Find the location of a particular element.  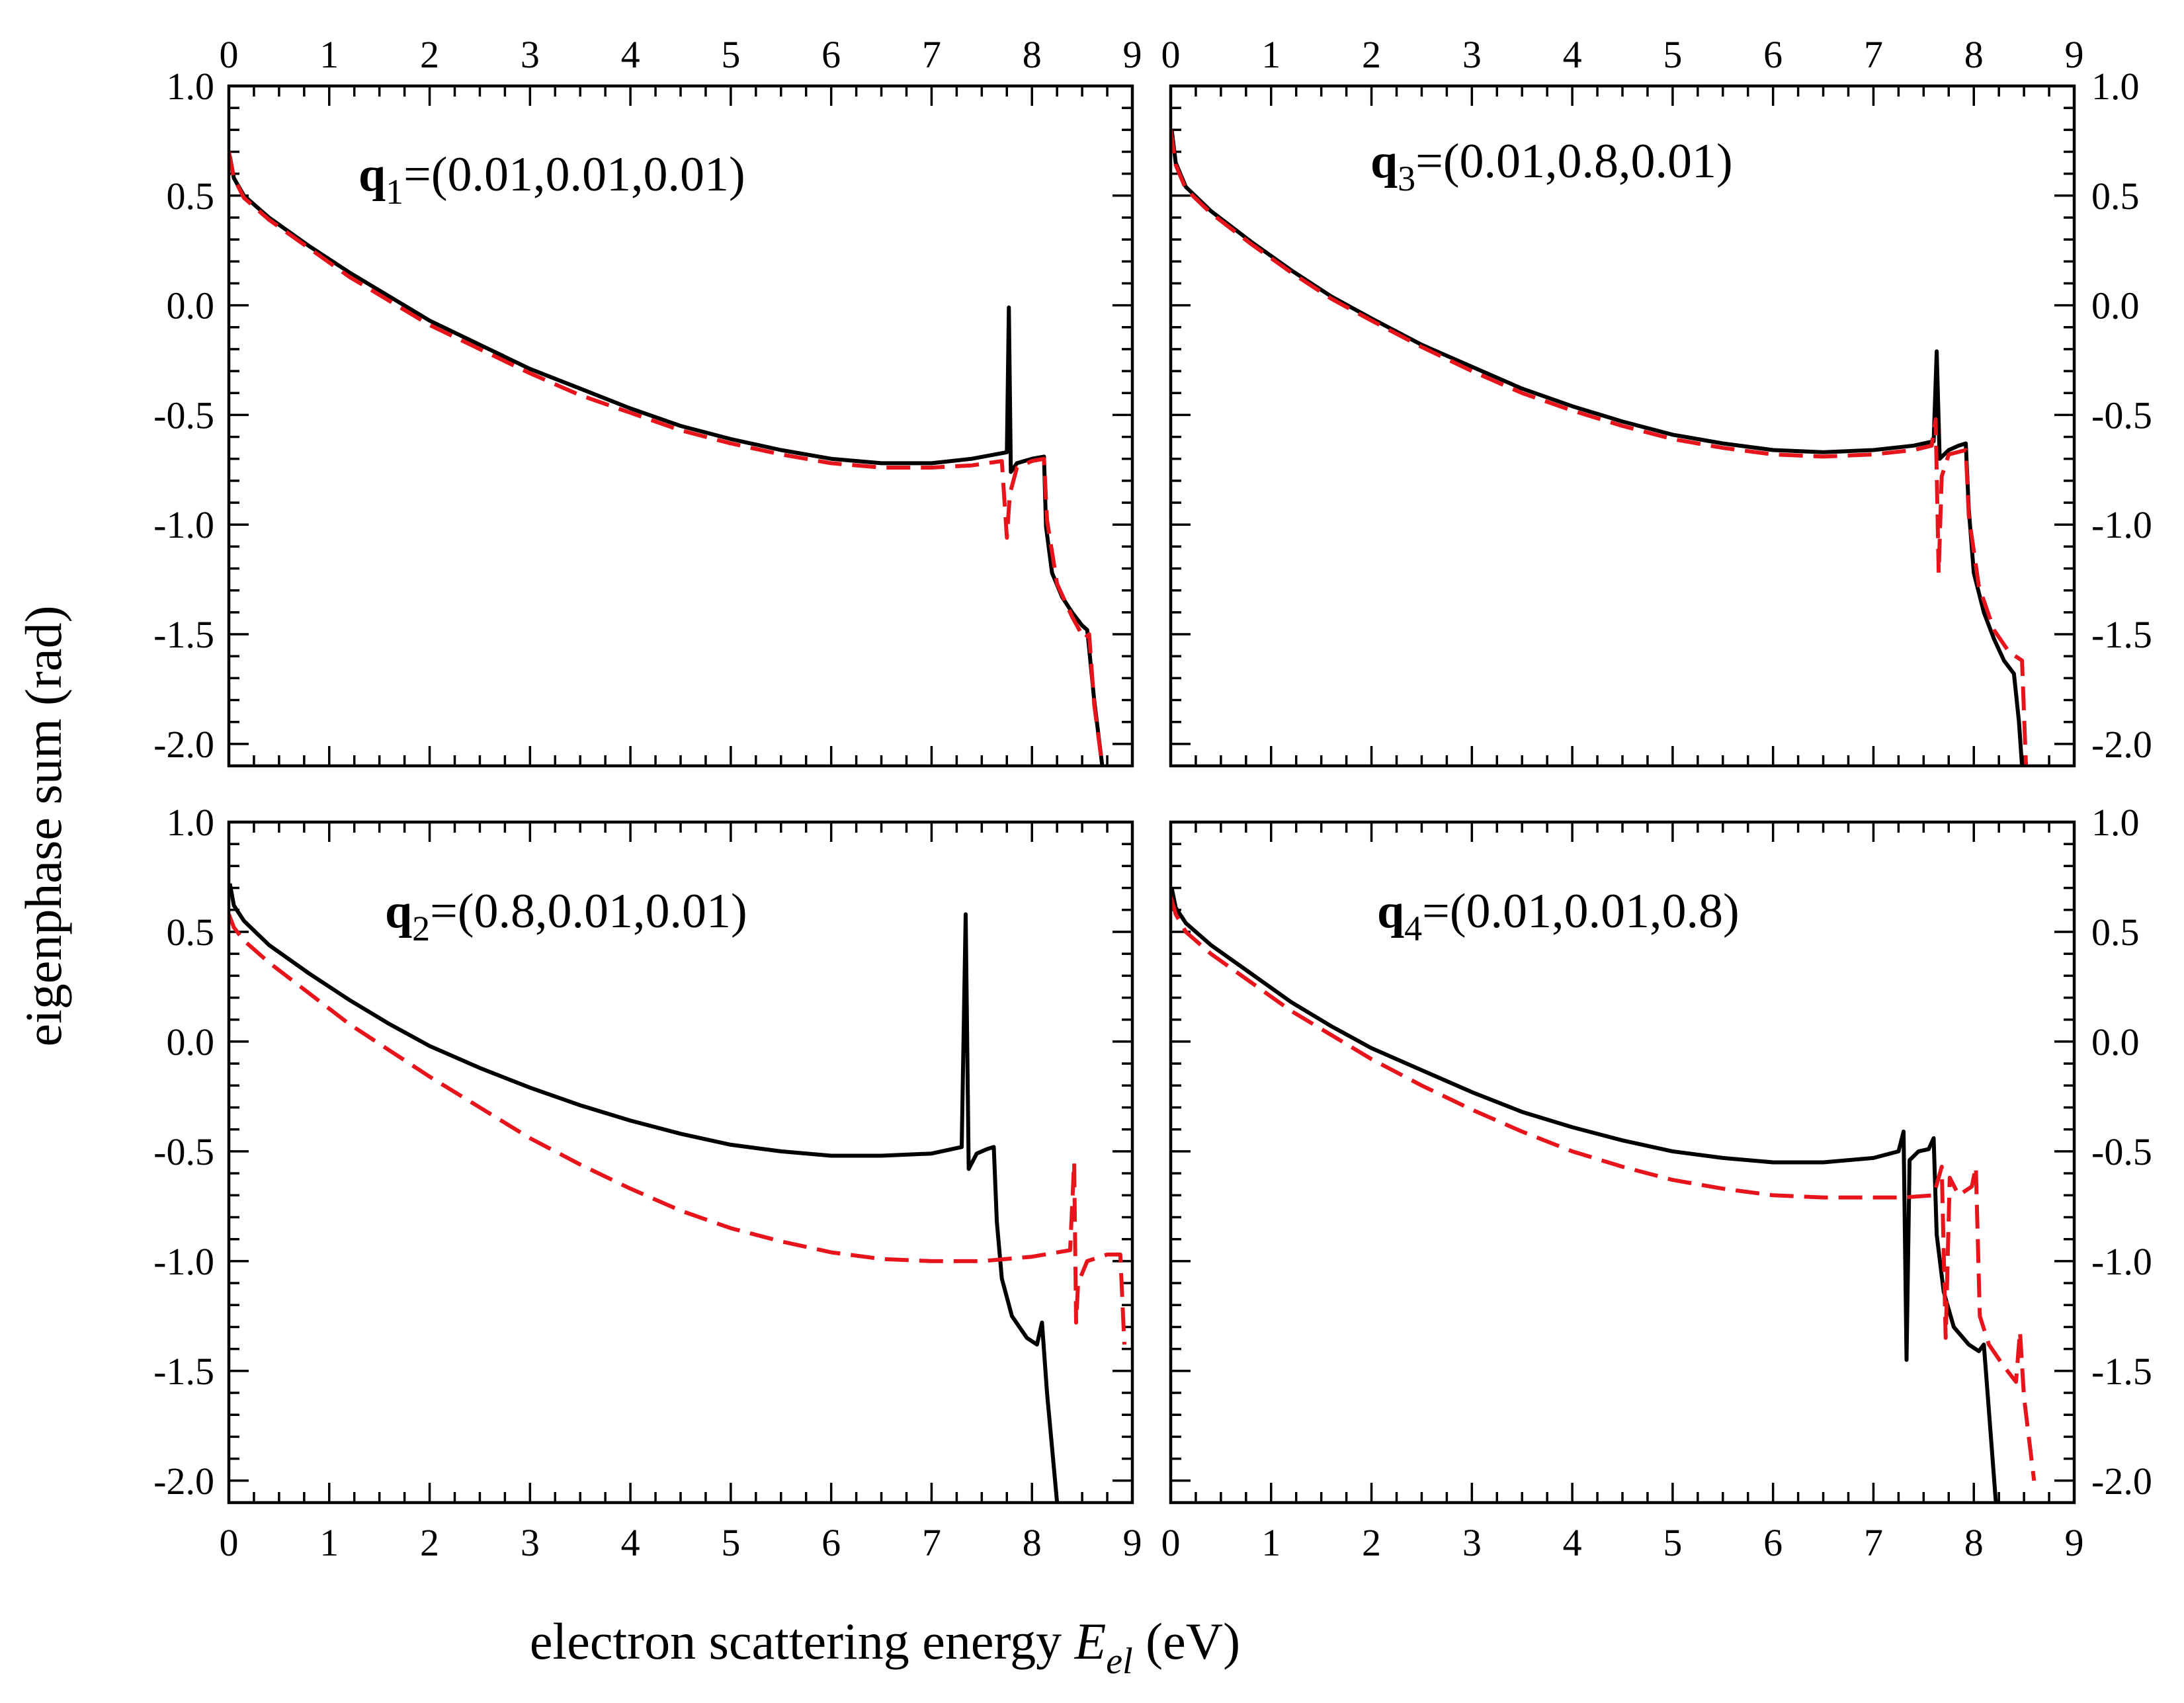

panel-label-subscript: 4 is located at coordinates (1413, 928).